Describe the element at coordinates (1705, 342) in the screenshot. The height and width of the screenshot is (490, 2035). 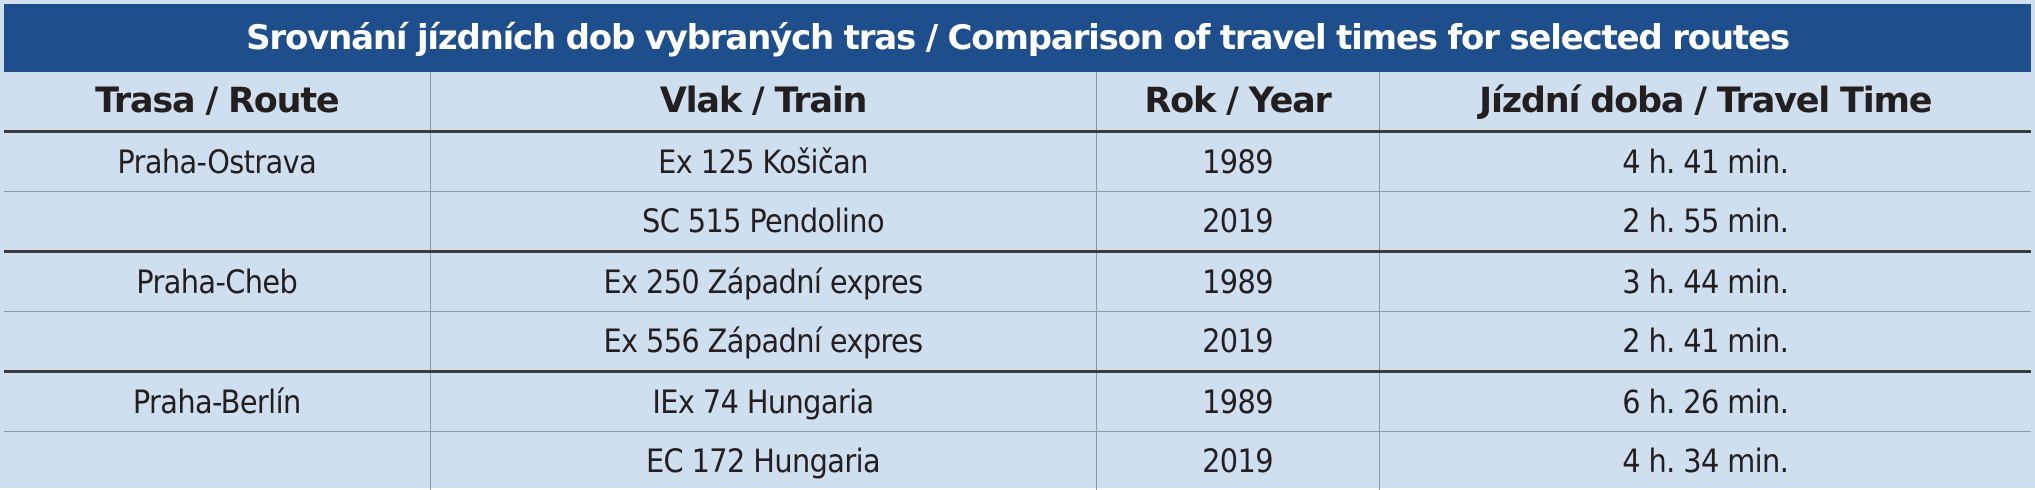
I see `cell-travel-time: 2 h. 41 min.` at that location.